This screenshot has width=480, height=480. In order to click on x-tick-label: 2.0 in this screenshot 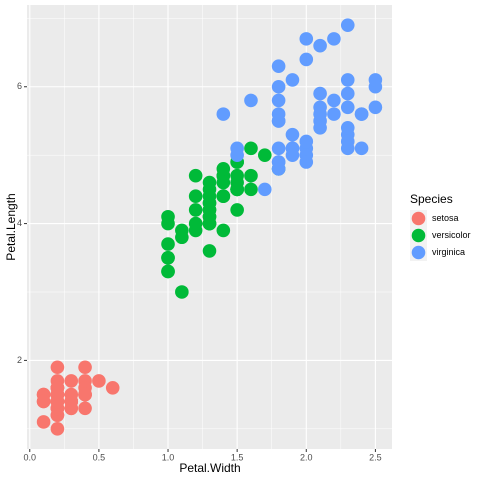, I will do `click(306, 457)`.